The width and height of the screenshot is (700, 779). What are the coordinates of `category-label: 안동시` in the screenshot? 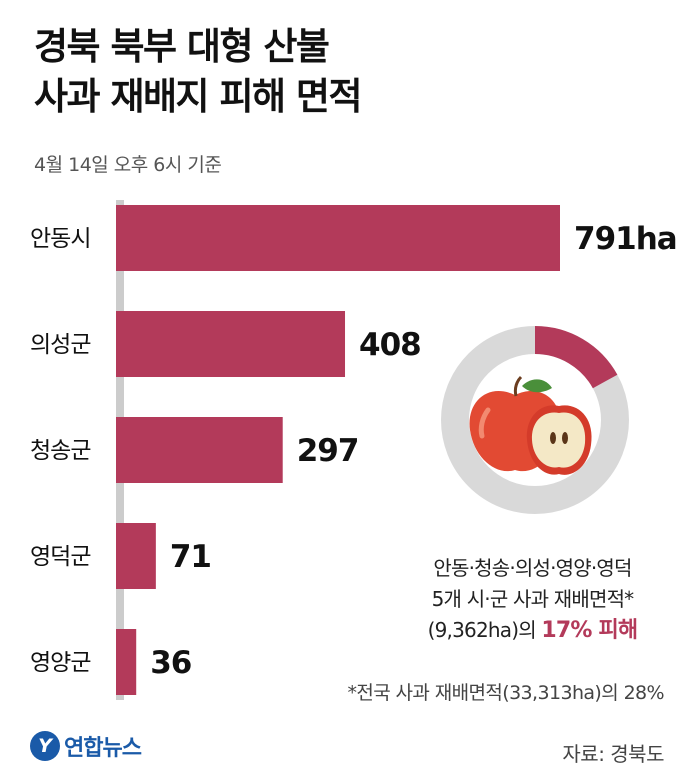 It's located at (60, 239).